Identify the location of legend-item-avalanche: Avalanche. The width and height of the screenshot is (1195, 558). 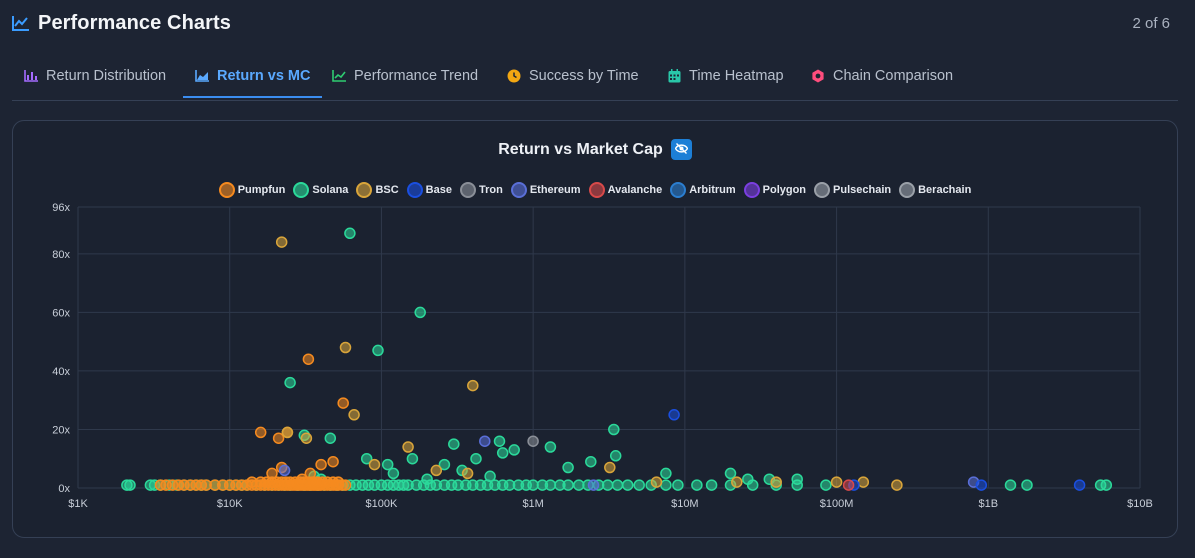
(625, 190).